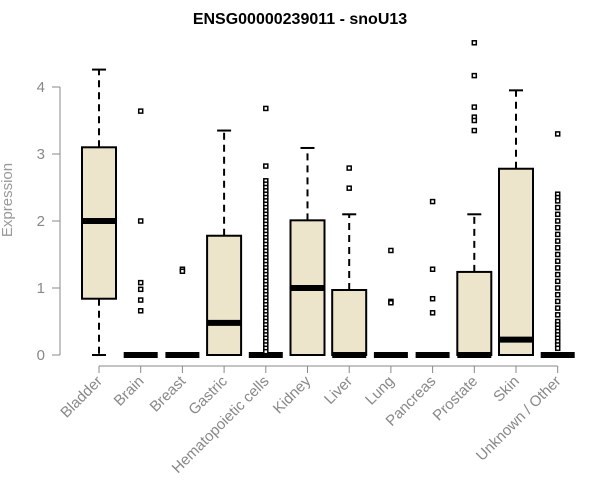  I want to click on box-unknown-other, so click(557, 244).